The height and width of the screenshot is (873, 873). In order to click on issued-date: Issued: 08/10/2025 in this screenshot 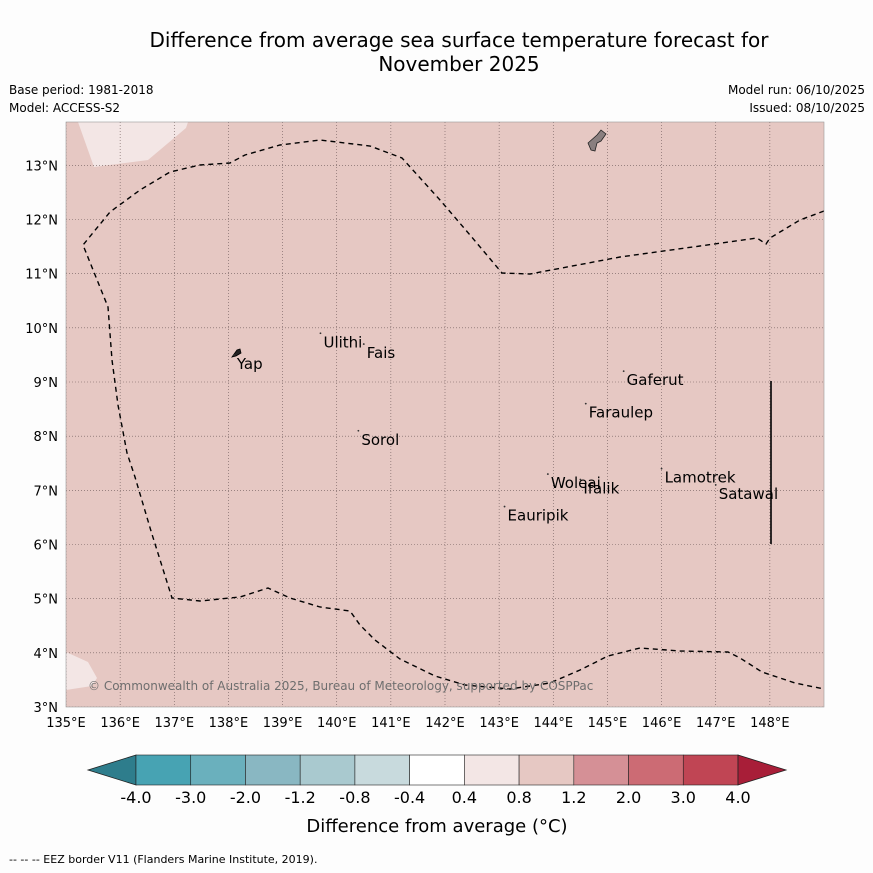, I will do `click(807, 108)`.